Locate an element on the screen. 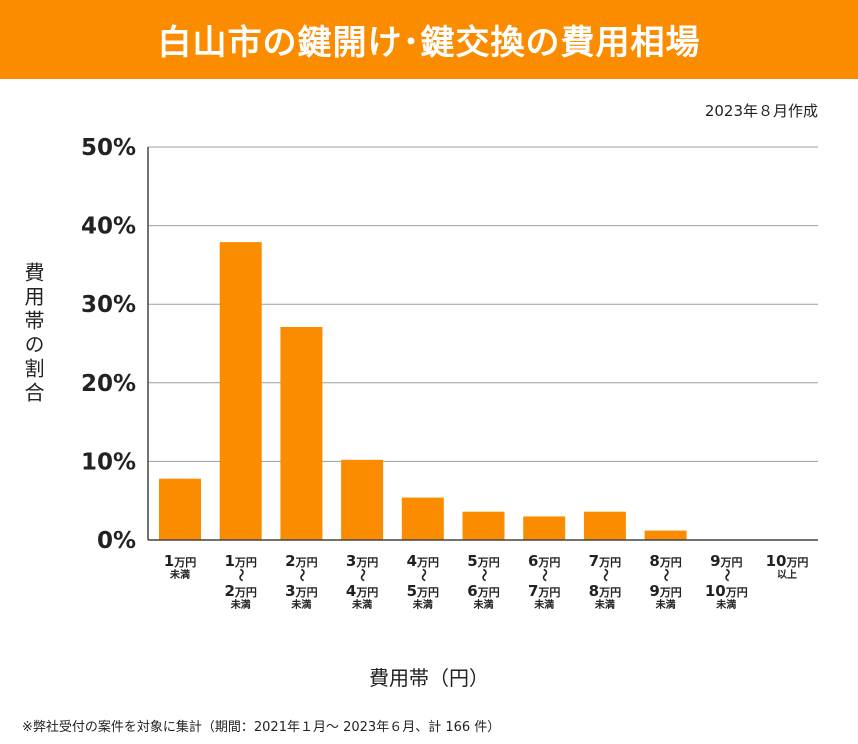 The image size is (858, 744). y-tick-label: 40% is located at coordinates (108, 227).